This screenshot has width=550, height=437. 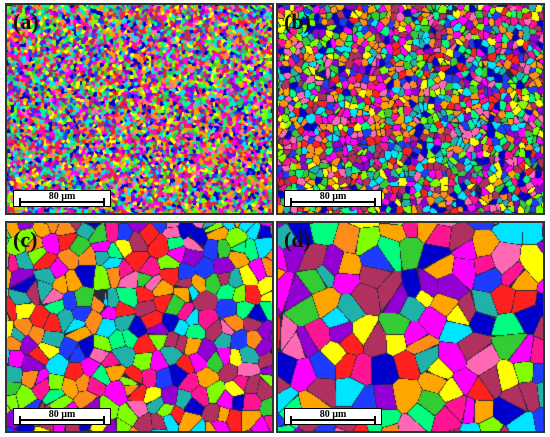 I want to click on panel-label-d: (d), so click(x=297, y=239).